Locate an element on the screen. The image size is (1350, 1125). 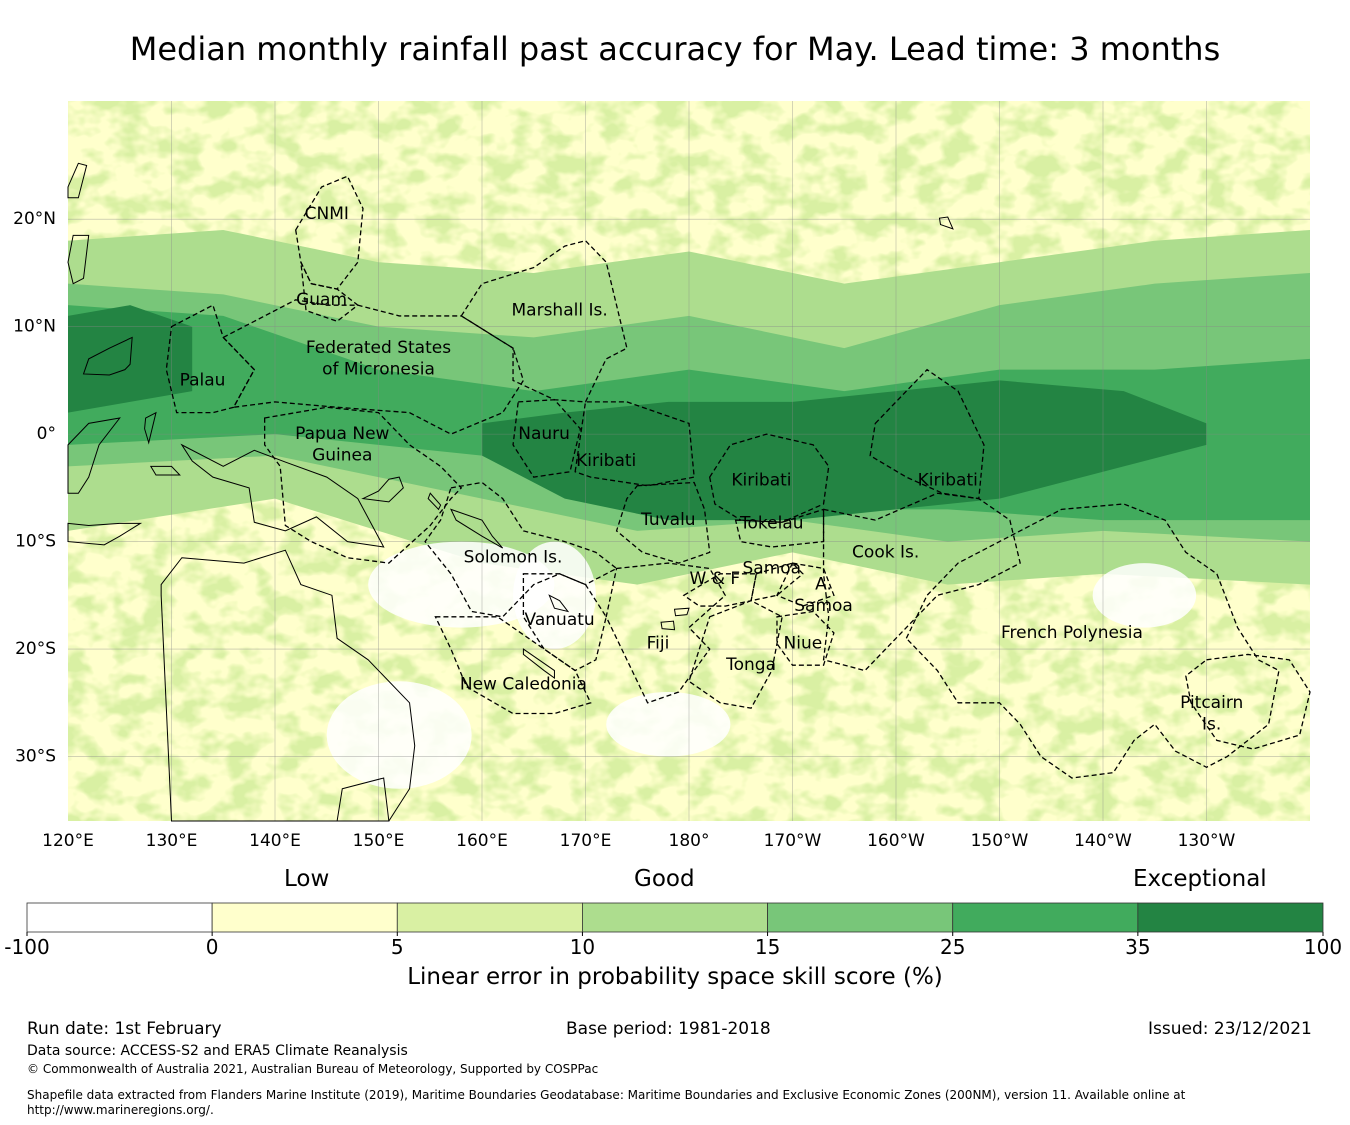
region-label: Palau is located at coordinates (203, 380).